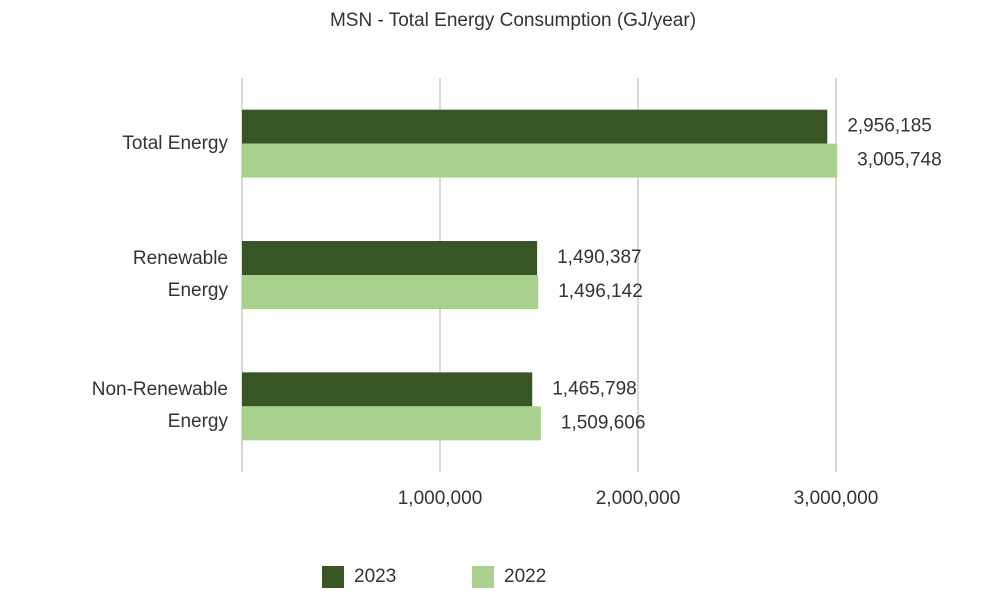  Describe the element at coordinates (836, 498) in the screenshot. I see `x-tick-label: 3,000,000` at that location.